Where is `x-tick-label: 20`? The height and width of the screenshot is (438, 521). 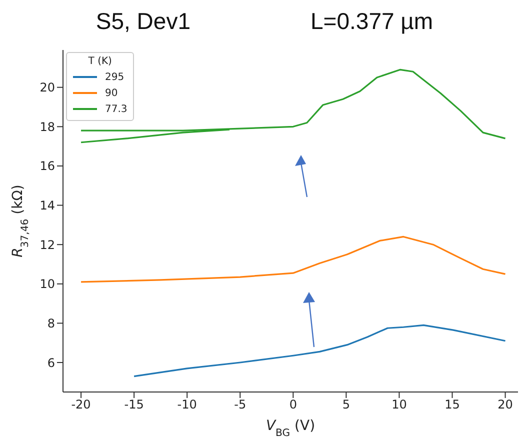
x-tick-label: 20 is located at coordinates (505, 405).